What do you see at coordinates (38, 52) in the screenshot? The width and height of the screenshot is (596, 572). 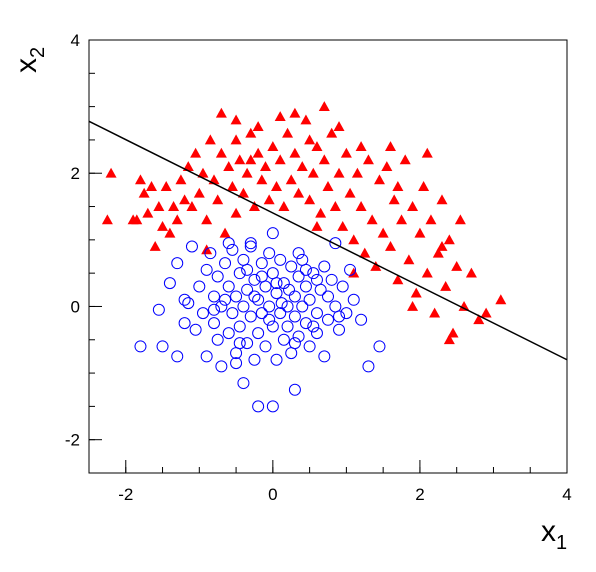 I see `y-axis-title-sub: 2` at bounding box center [38, 52].